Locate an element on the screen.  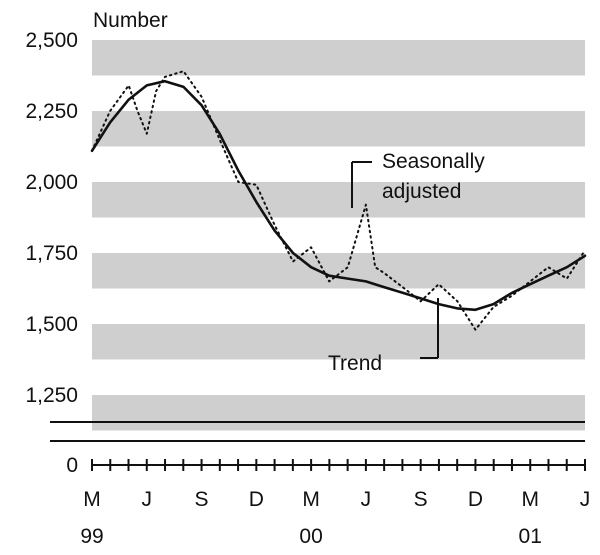
y-axis-tick-labels: 0 1,250 1,500 1,750 2,000 2,250 2,500 is located at coordinates (51, 253).